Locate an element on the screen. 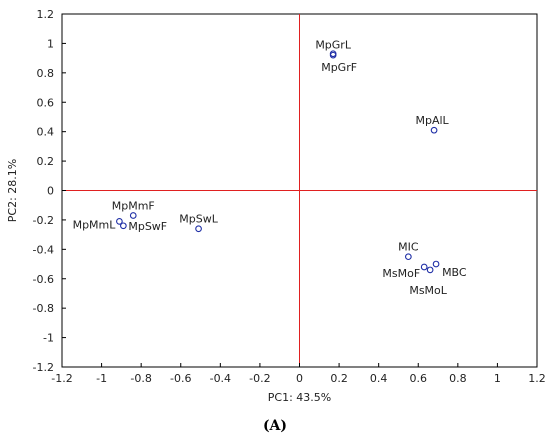  x-tick-label: 0 is located at coordinates (299, 378).